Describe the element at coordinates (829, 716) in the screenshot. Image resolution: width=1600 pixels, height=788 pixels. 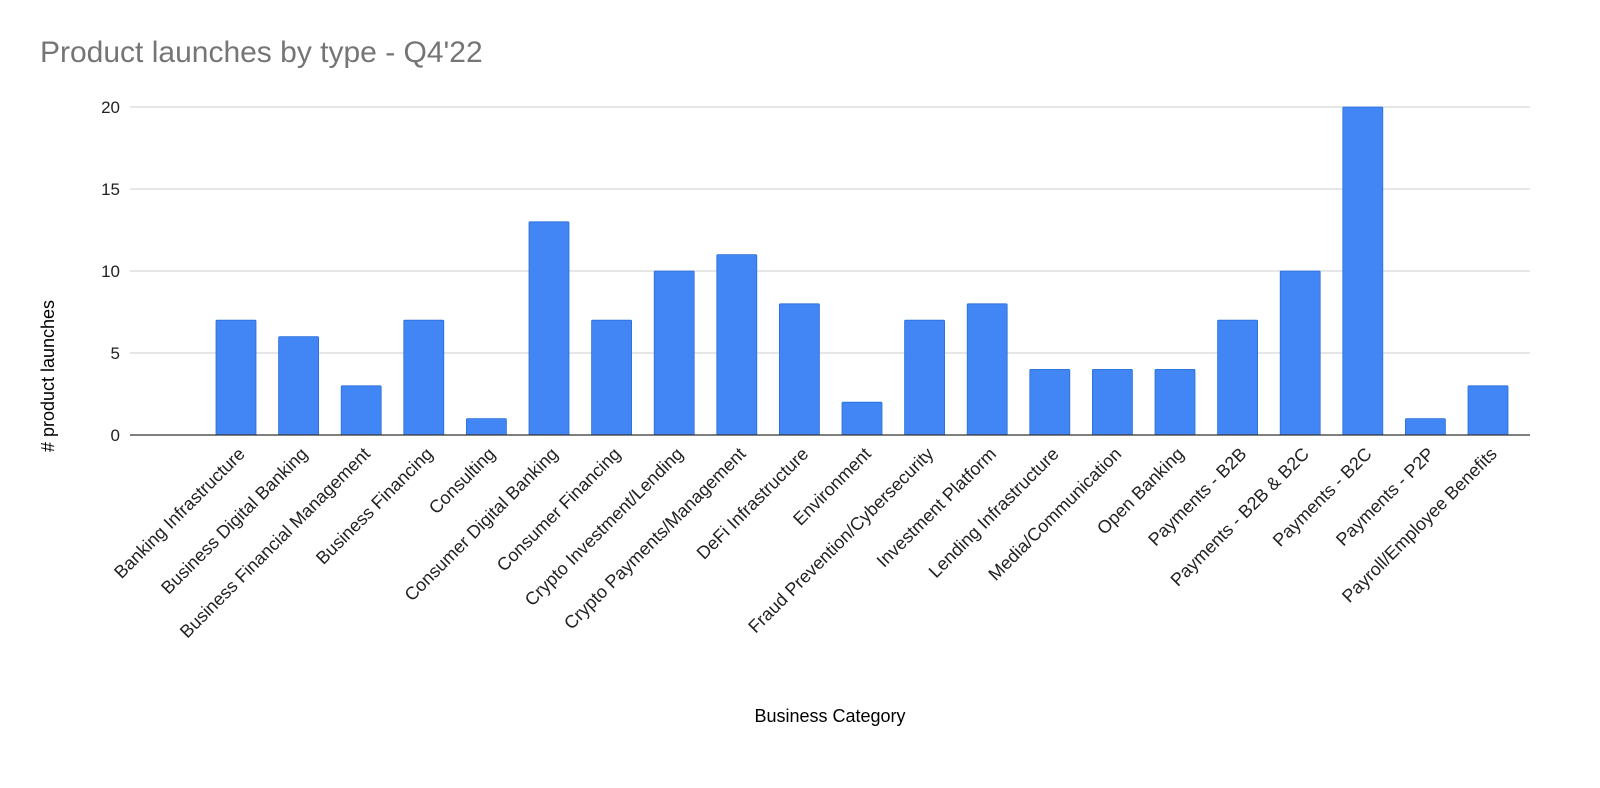
I see `x-axis-title: Business Category` at that location.